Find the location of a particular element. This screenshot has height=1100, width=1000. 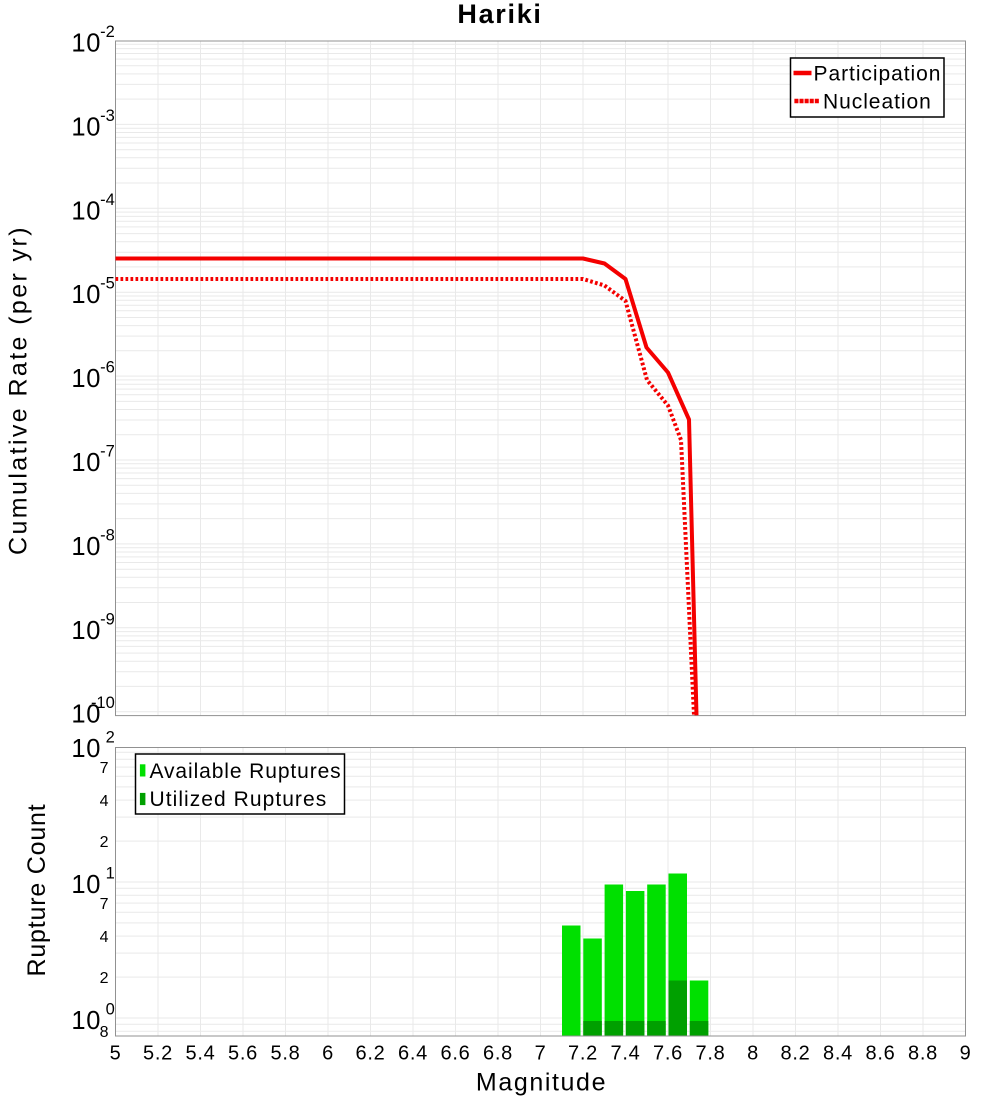

svg-text: 6 is located at coordinates (328, 1054).